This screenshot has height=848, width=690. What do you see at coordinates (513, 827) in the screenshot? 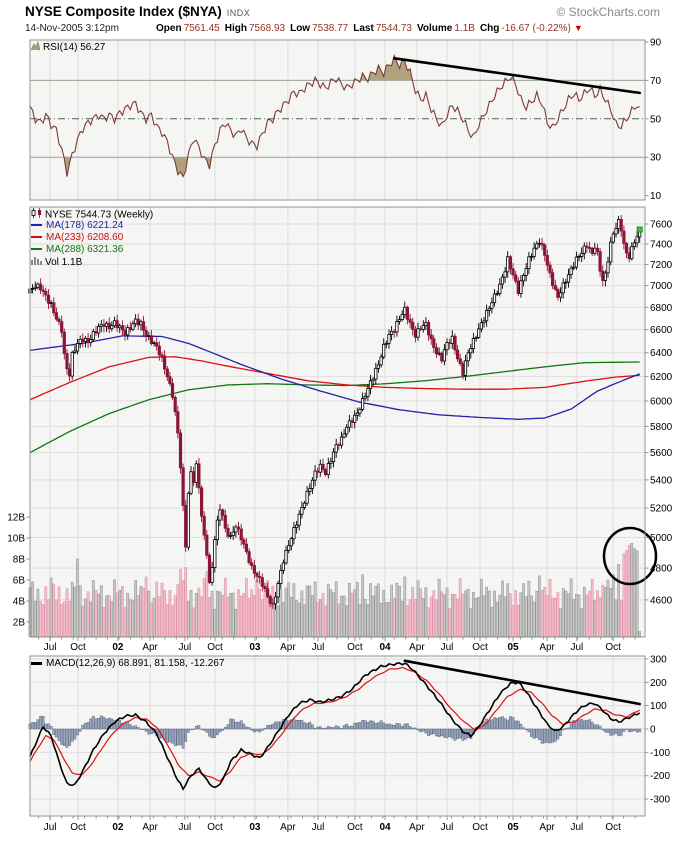
I see `svg-text: 05` at bounding box center [513, 827].